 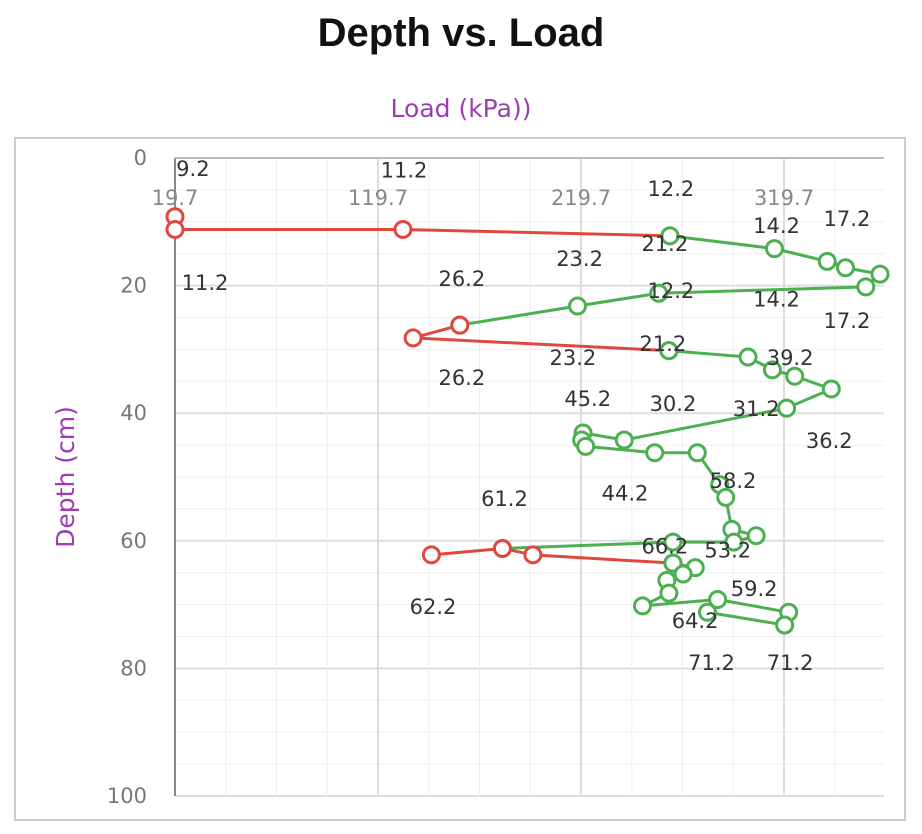 I want to click on y-tick-label: 60, so click(x=133, y=541).